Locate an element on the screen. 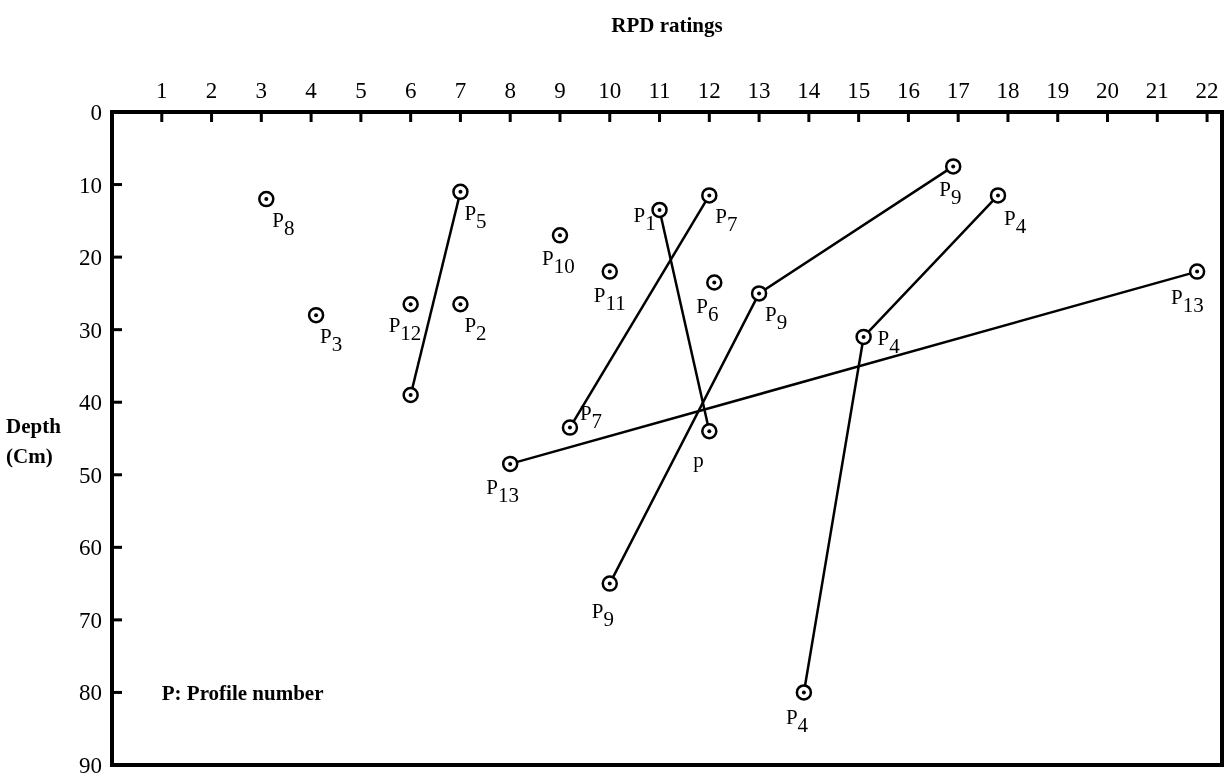 Image resolution: width=1229 pixels, height=776 pixels. x-tick-label: 9 is located at coordinates (560, 90).